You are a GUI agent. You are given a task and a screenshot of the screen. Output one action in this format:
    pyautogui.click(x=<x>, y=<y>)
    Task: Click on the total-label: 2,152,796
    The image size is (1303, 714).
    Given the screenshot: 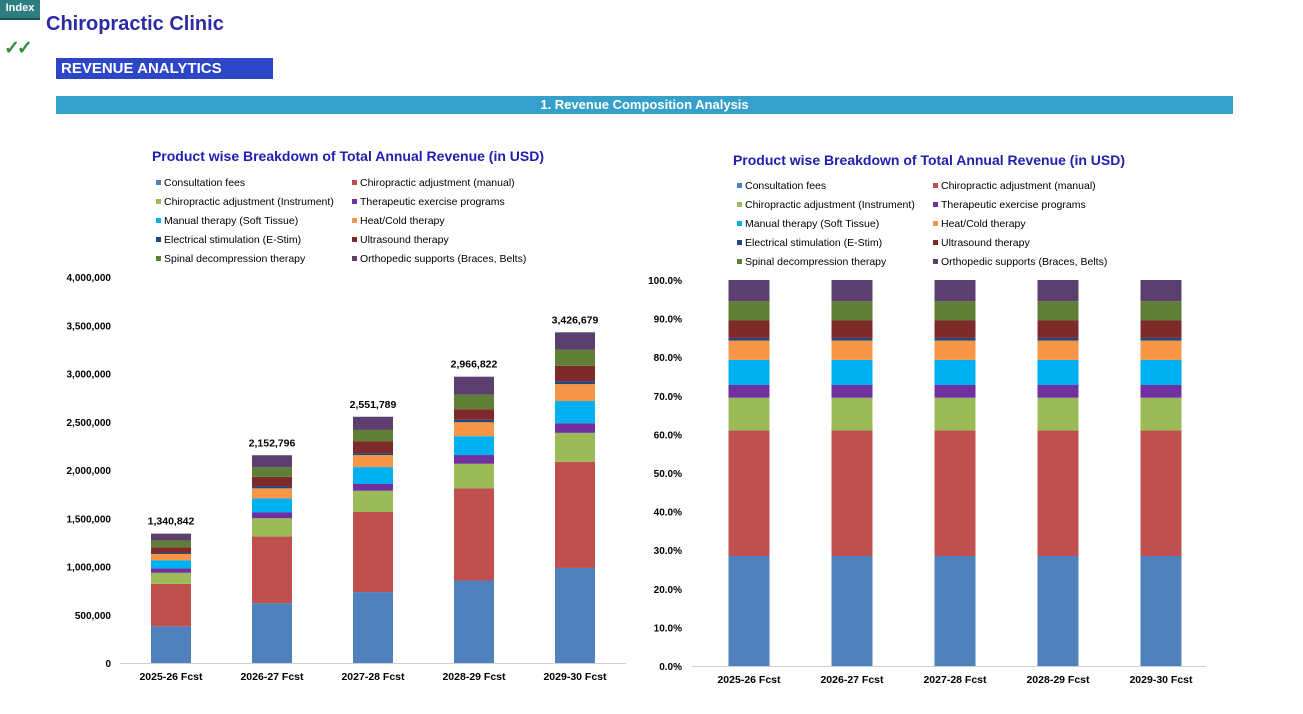 What is the action you would take?
    pyautogui.click(x=272, y=443)
    